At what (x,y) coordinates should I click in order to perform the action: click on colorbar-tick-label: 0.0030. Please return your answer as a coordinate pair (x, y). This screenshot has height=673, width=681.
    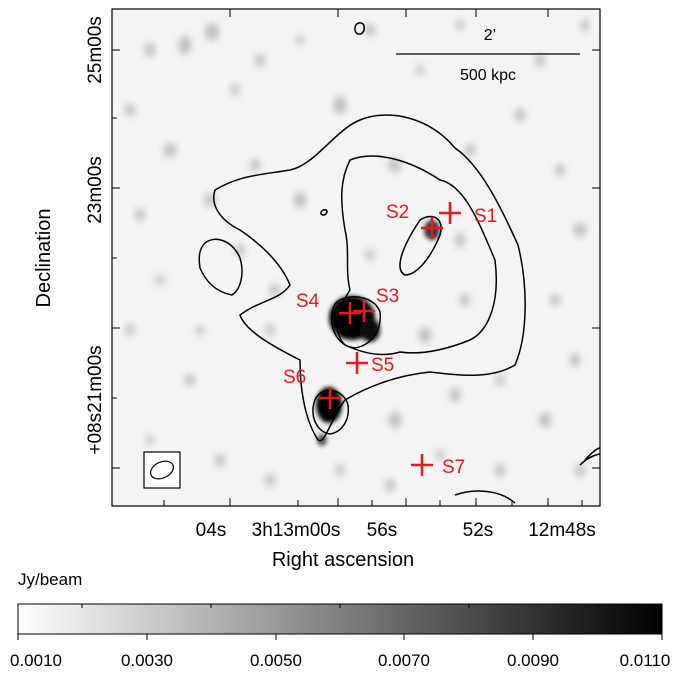
    Looking at the image, I should click on (147, 660).